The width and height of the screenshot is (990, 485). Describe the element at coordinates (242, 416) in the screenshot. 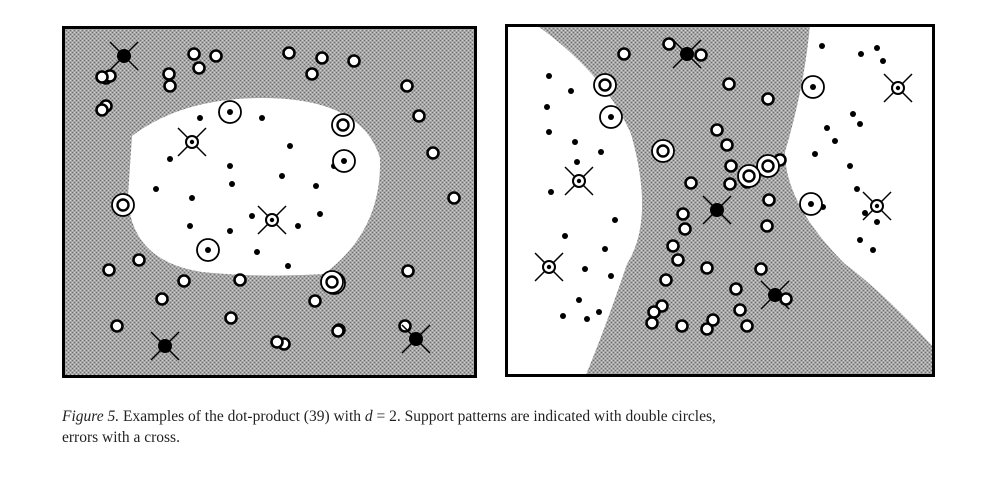

I see `caption-text: Examples of the dot-product (39) with` at that location.